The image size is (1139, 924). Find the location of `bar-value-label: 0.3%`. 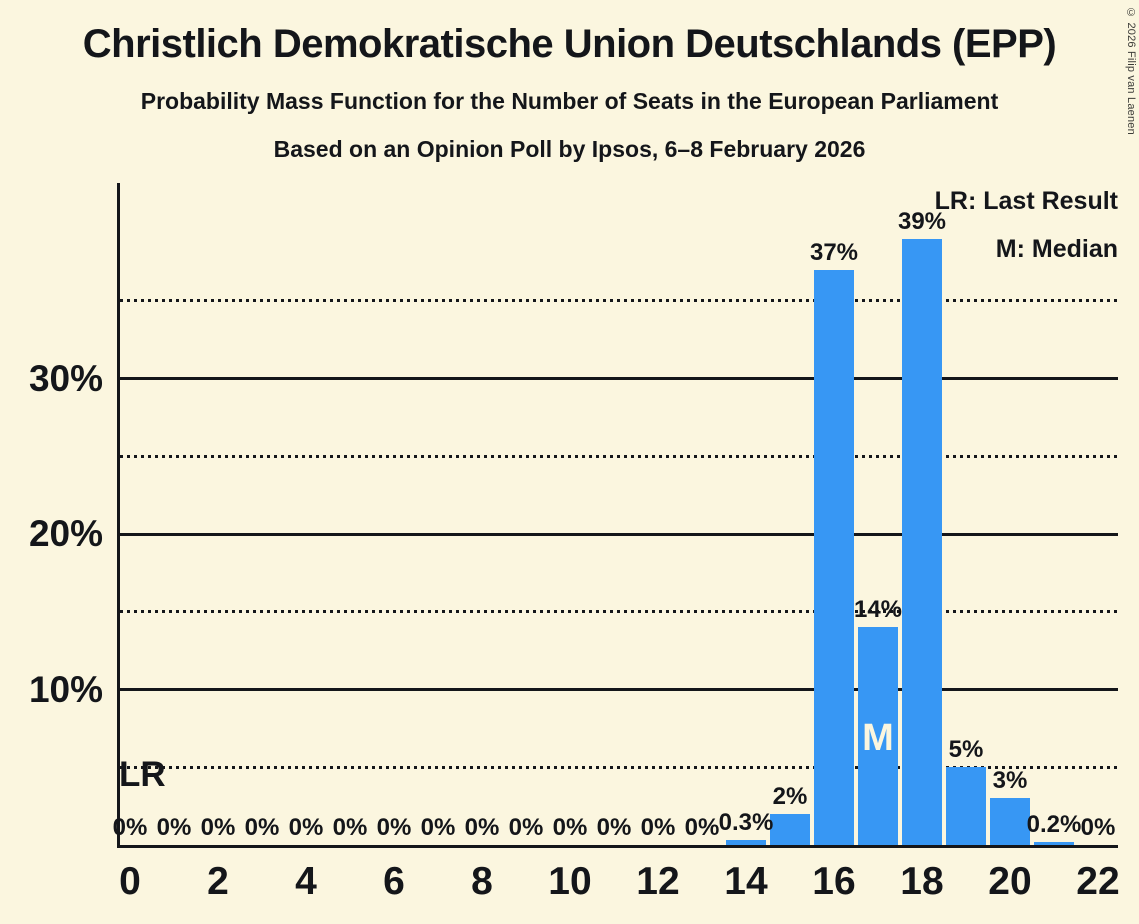

bar-value-label: 0.3% is located at coordinates (746, 823).